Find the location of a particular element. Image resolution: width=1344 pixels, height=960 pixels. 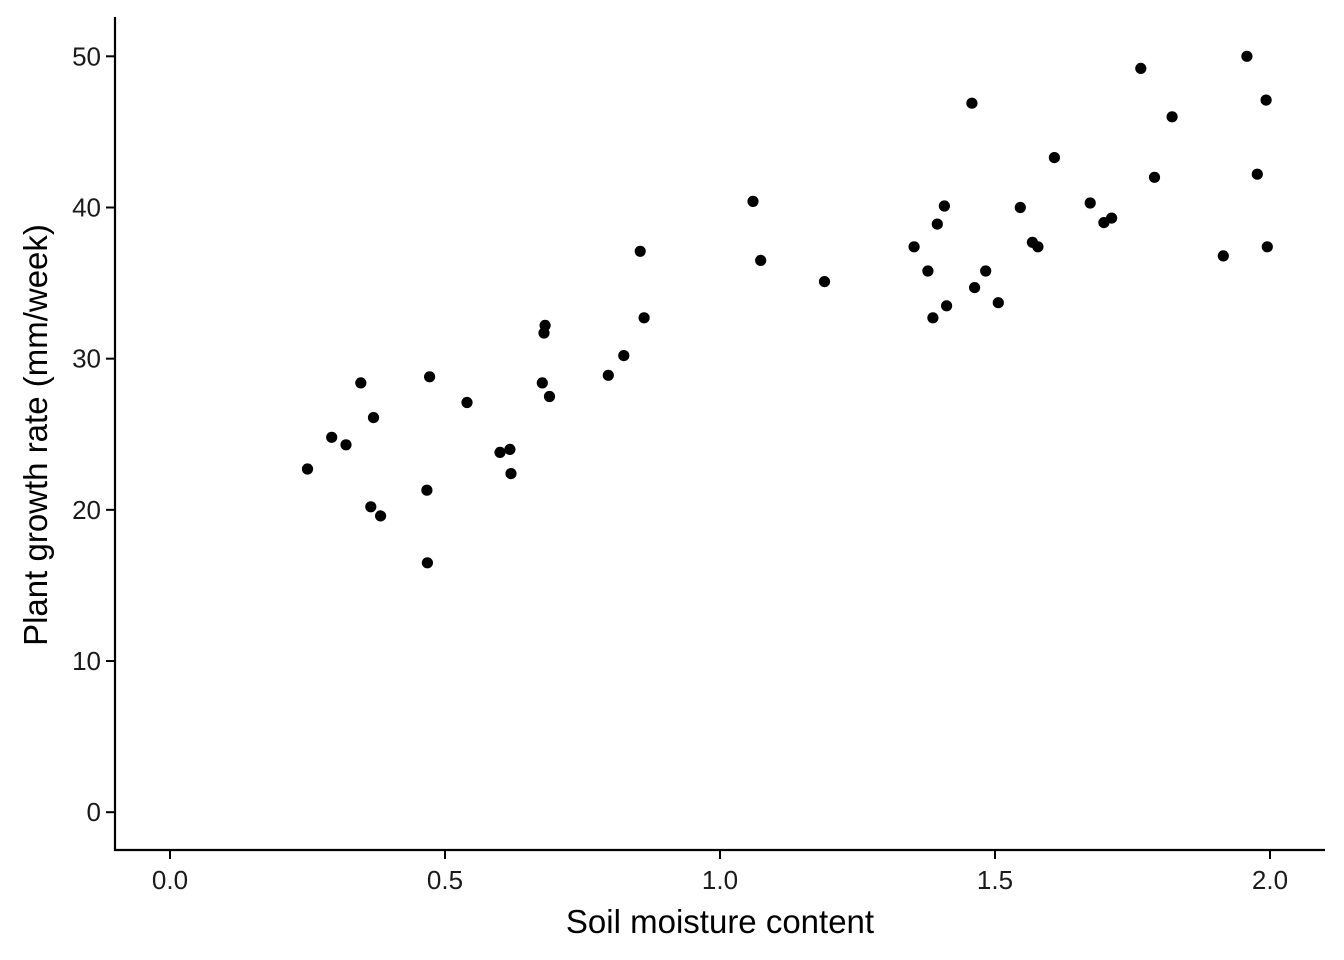

y-tick-label: 30 is located at coordinates (86, 359).